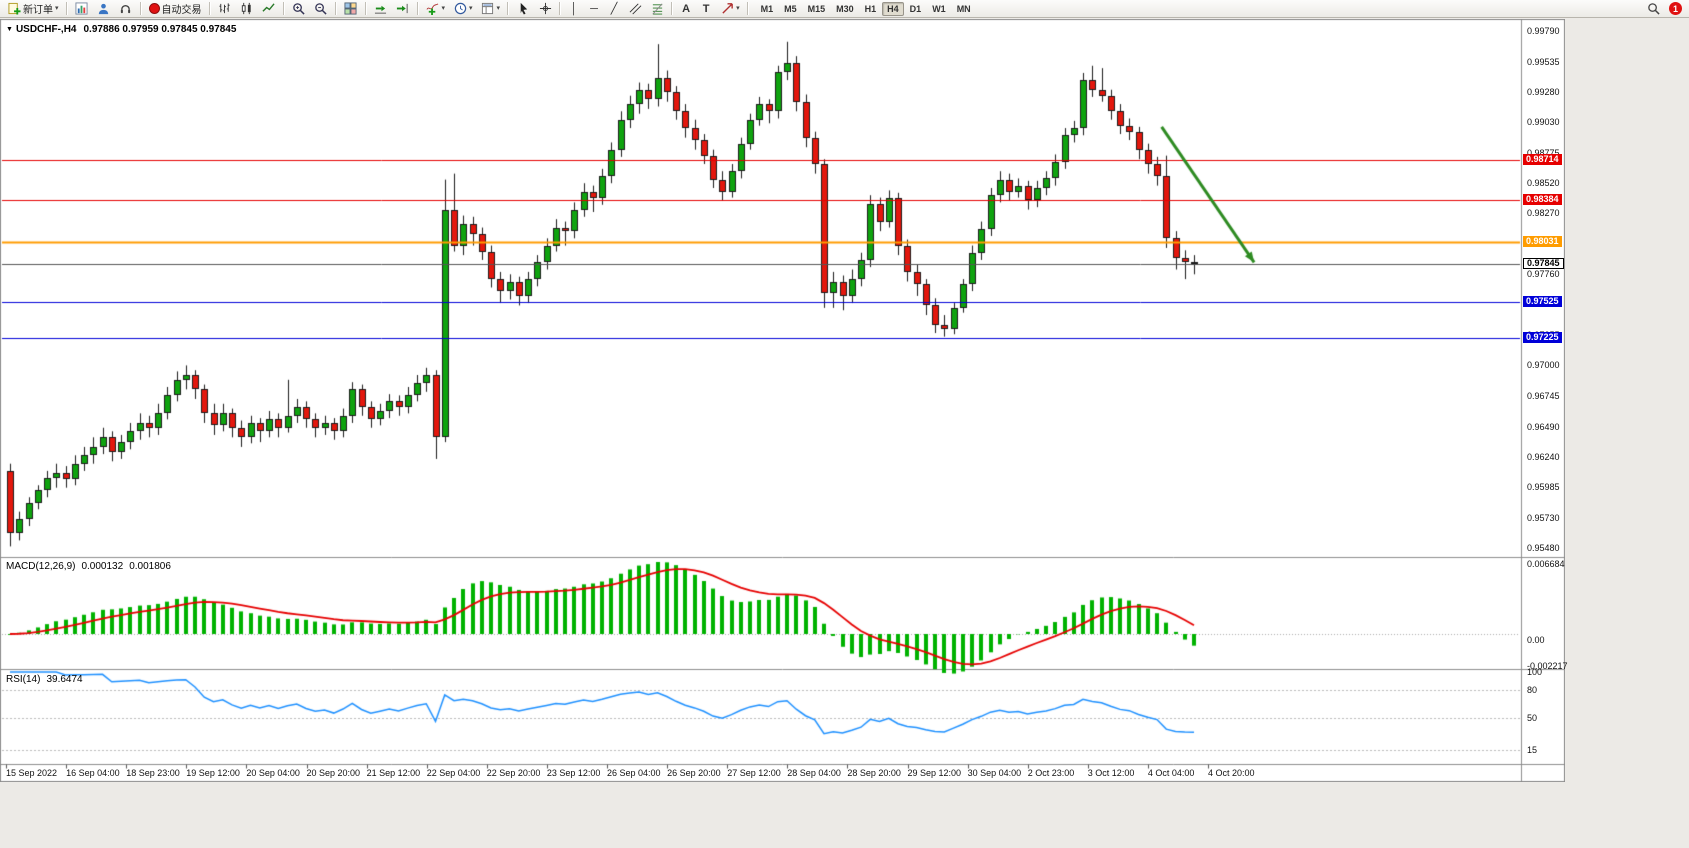 Image resolution: width=1689 pixels, height=848 pixels. I want to click on price-line-tag: 0.98384, so click(1542, 199).